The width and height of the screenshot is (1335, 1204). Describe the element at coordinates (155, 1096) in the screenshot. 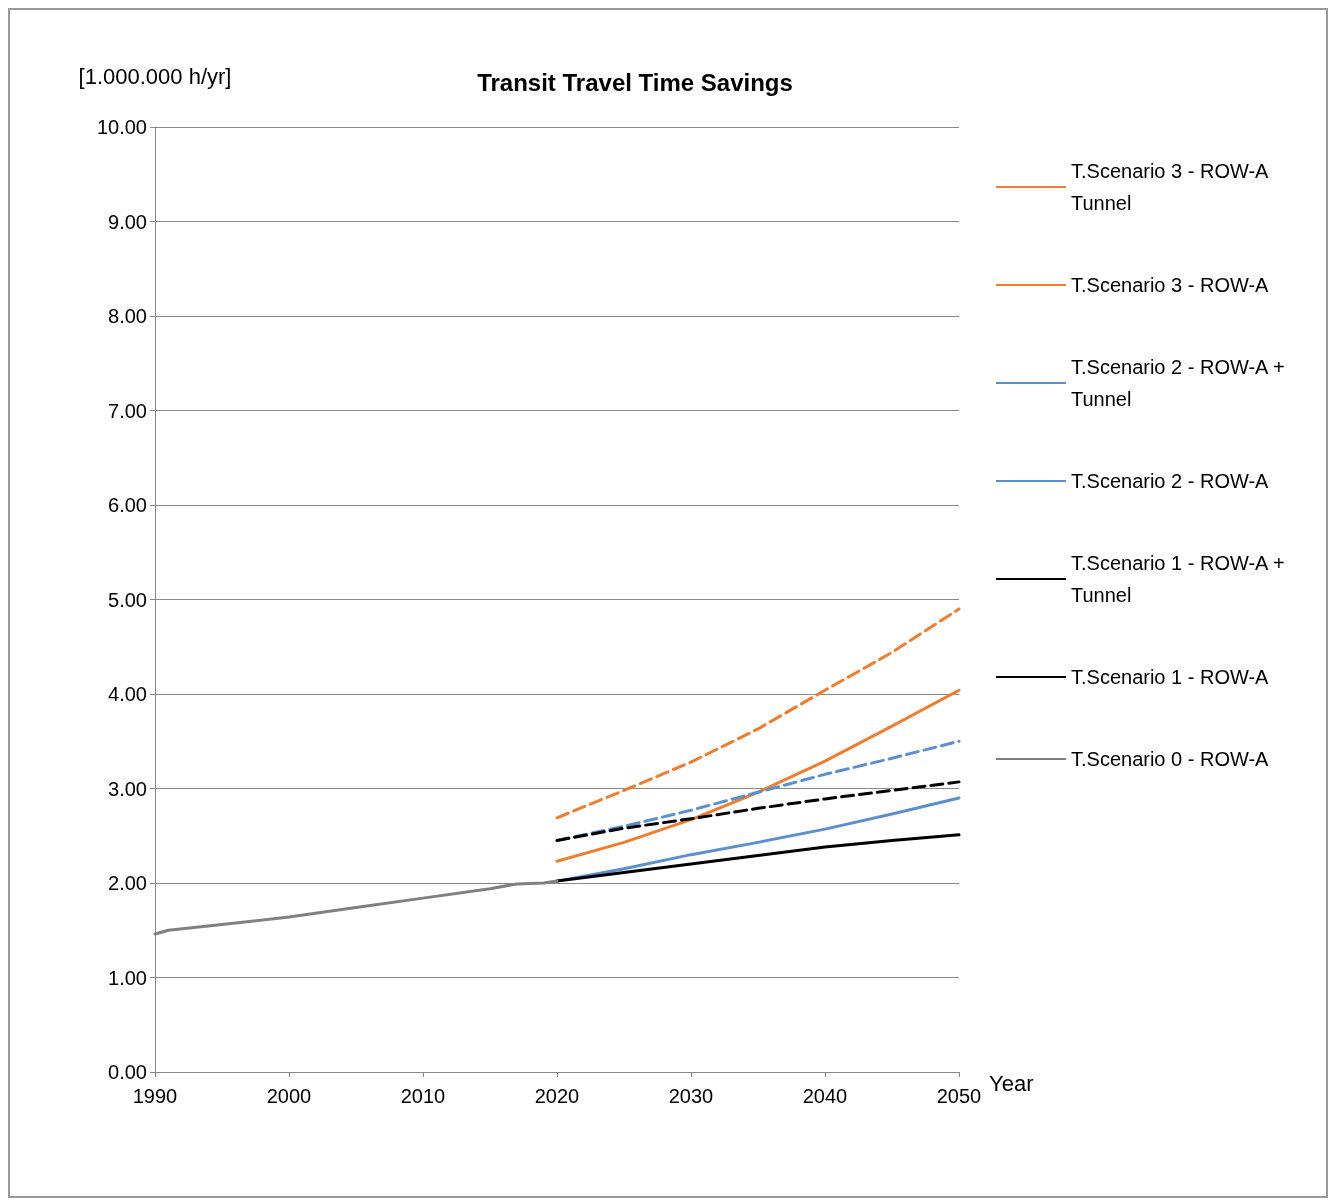

I see `x-tick-label: 1990` at that location.